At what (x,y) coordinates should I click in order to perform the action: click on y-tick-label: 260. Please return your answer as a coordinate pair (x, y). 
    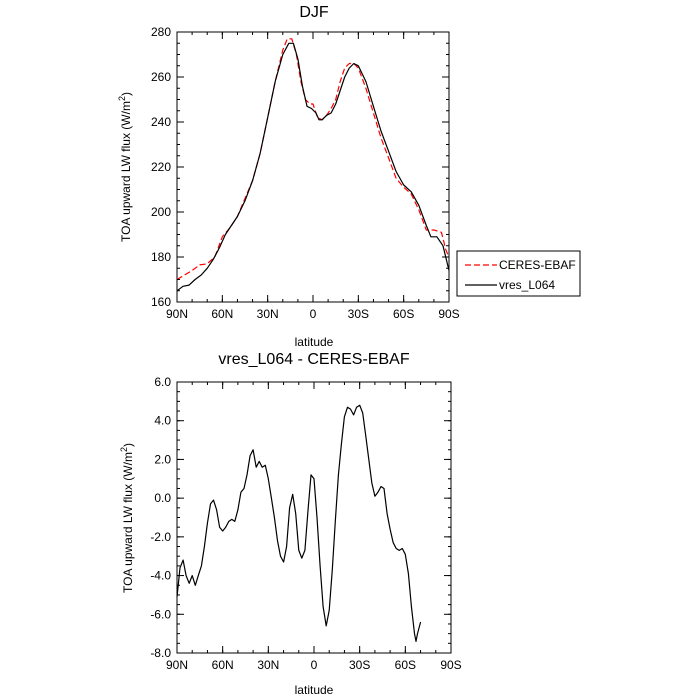
    Looking at the image, I should click on (161, 77).